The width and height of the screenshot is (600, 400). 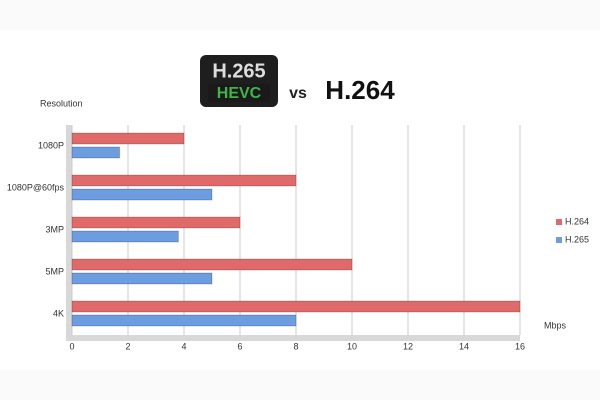 What do you see at coordinates (69, 233) in the screenshot?
I see `plot-floor` at bounding box center [69, 233].